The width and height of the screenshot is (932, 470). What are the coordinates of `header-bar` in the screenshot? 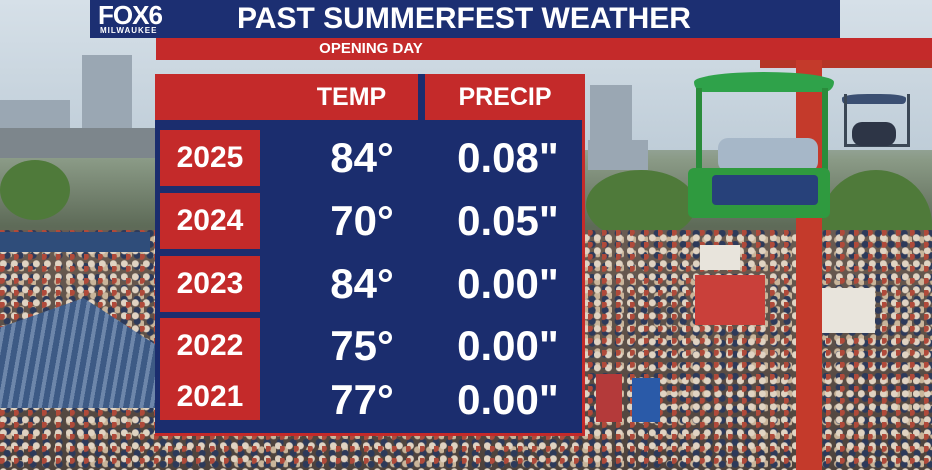 It's located at (465, 19).